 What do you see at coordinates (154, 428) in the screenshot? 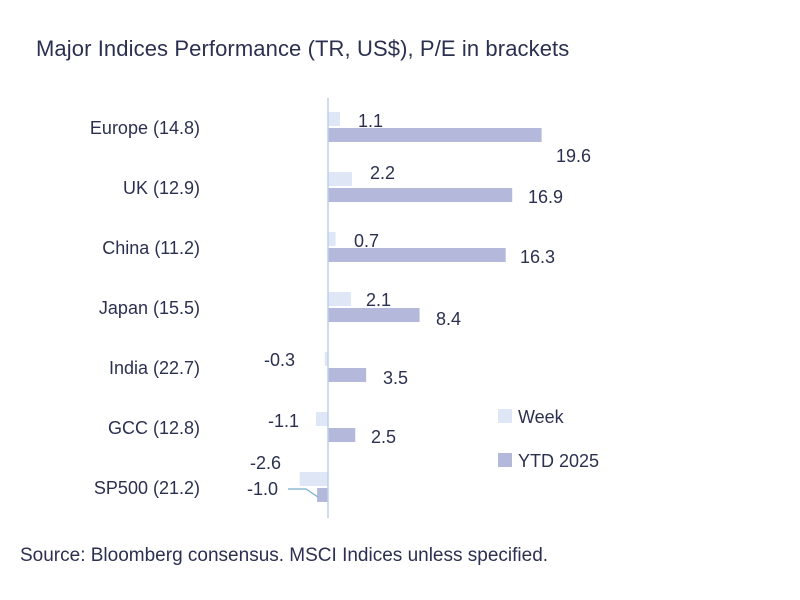
I see `category-label: GCC (12.8)` at bounding box center [154, 428].